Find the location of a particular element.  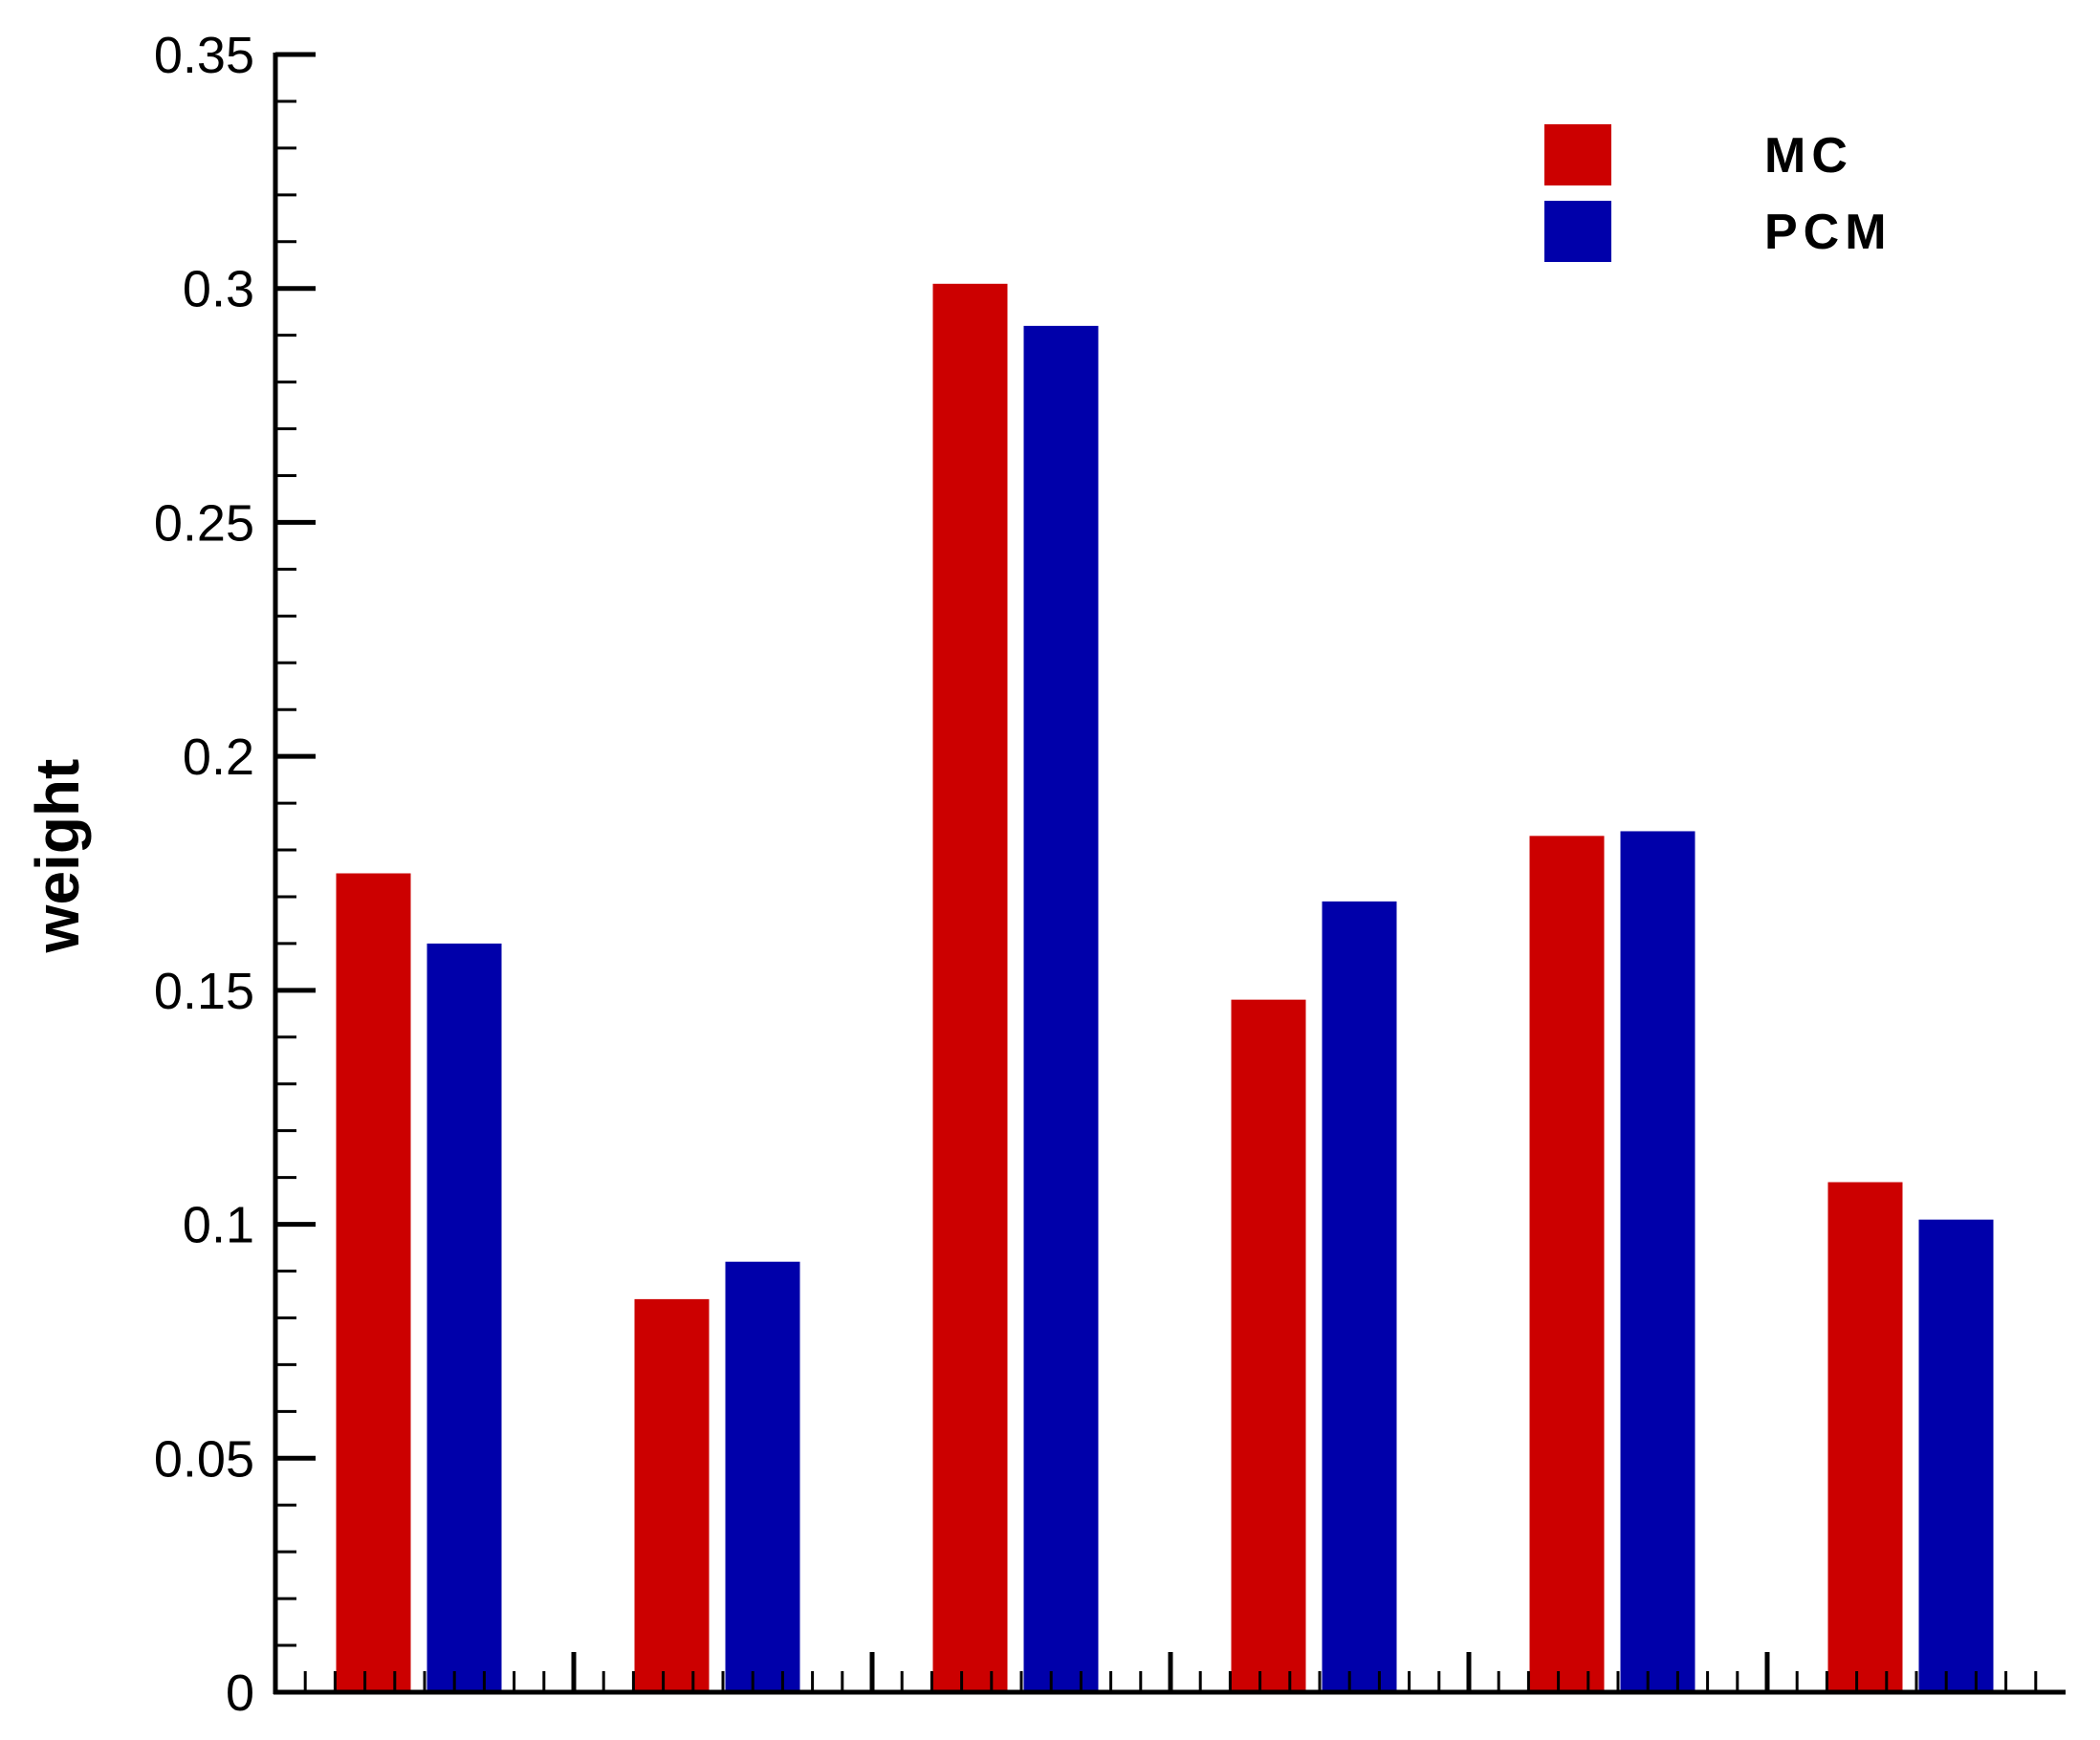

y-tick-label: 0.3 is located at coordinates (218, 289).